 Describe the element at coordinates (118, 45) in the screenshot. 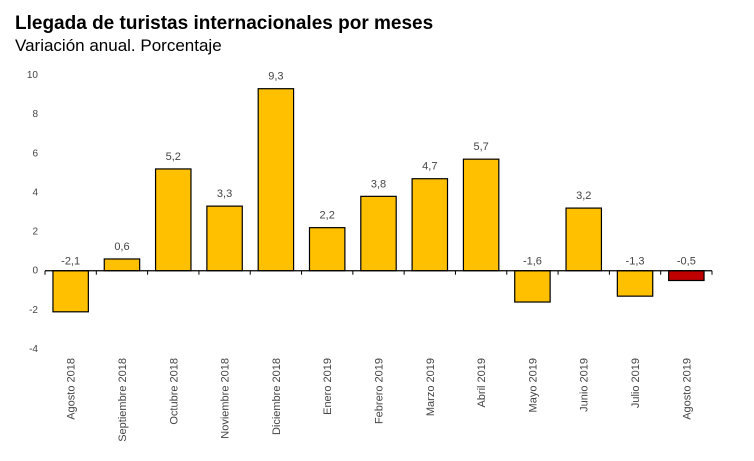

I see `chart-subtitle: Variación anual. Porcentaje` at that location.